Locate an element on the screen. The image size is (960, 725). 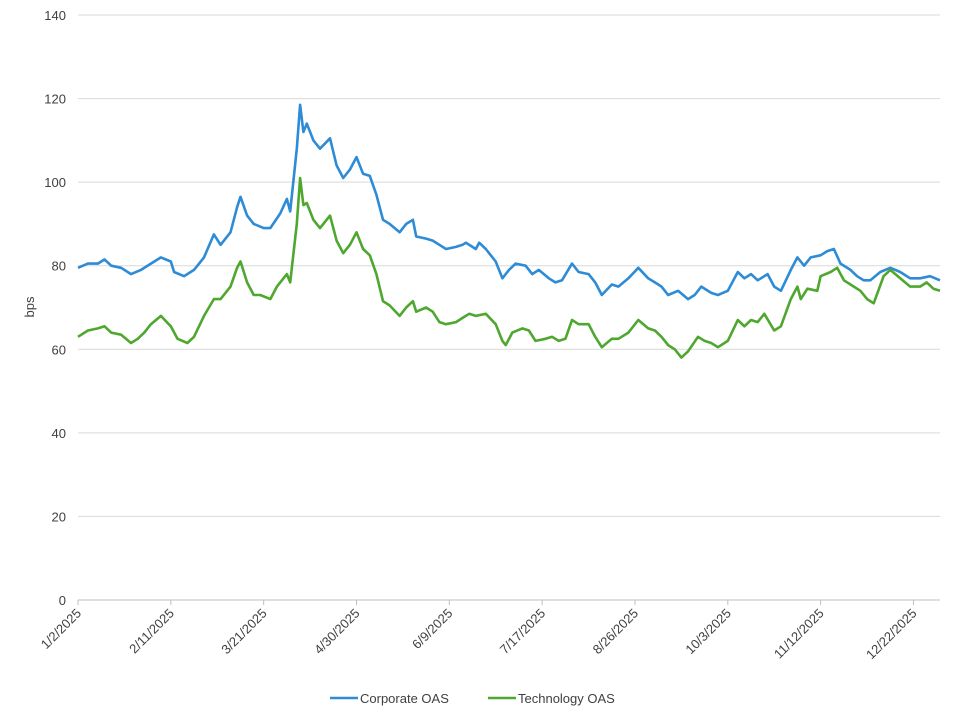
y-tick-label: 60 is located at coordinates (59, 349).